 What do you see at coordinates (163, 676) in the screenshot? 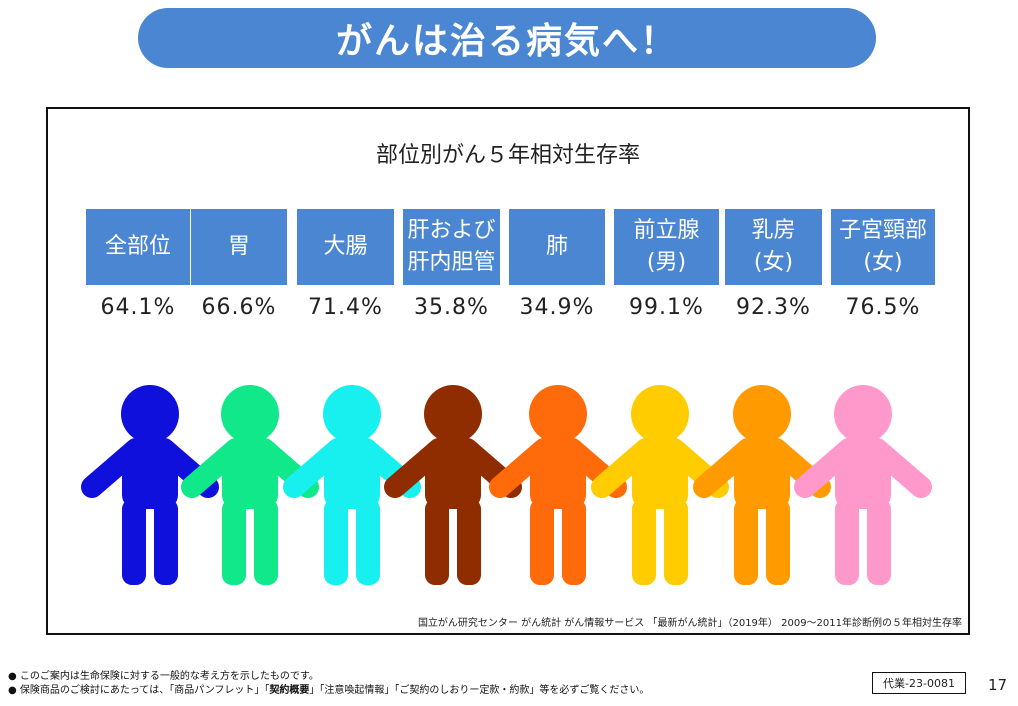
I see `note-1: ● このご案内は生命保険に対する一般的な考え方を示したものです。` at bounding box center [163, 676].